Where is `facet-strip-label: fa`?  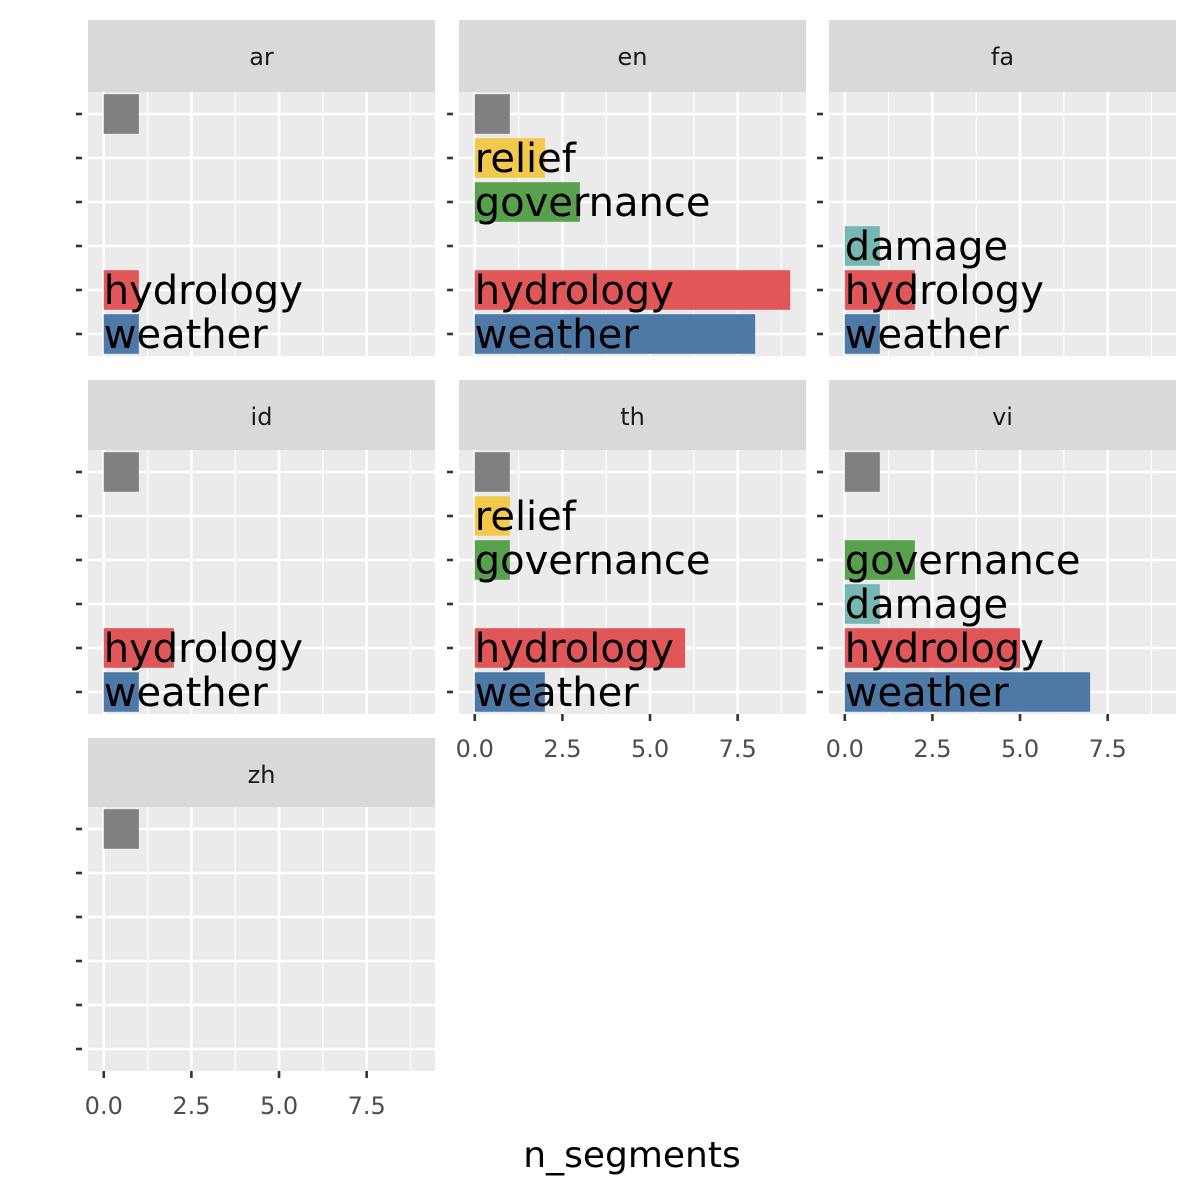
facet-strip-label: fa is located at coordinates (1002, 57).